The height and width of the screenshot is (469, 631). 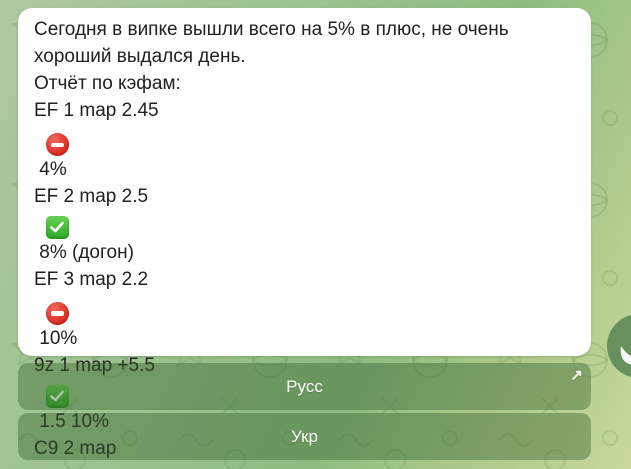 What do you see at coordinates (304, 56) in the screenshot?
I see `message-line: хороший выдался день.` at bounding box center [304, 56].